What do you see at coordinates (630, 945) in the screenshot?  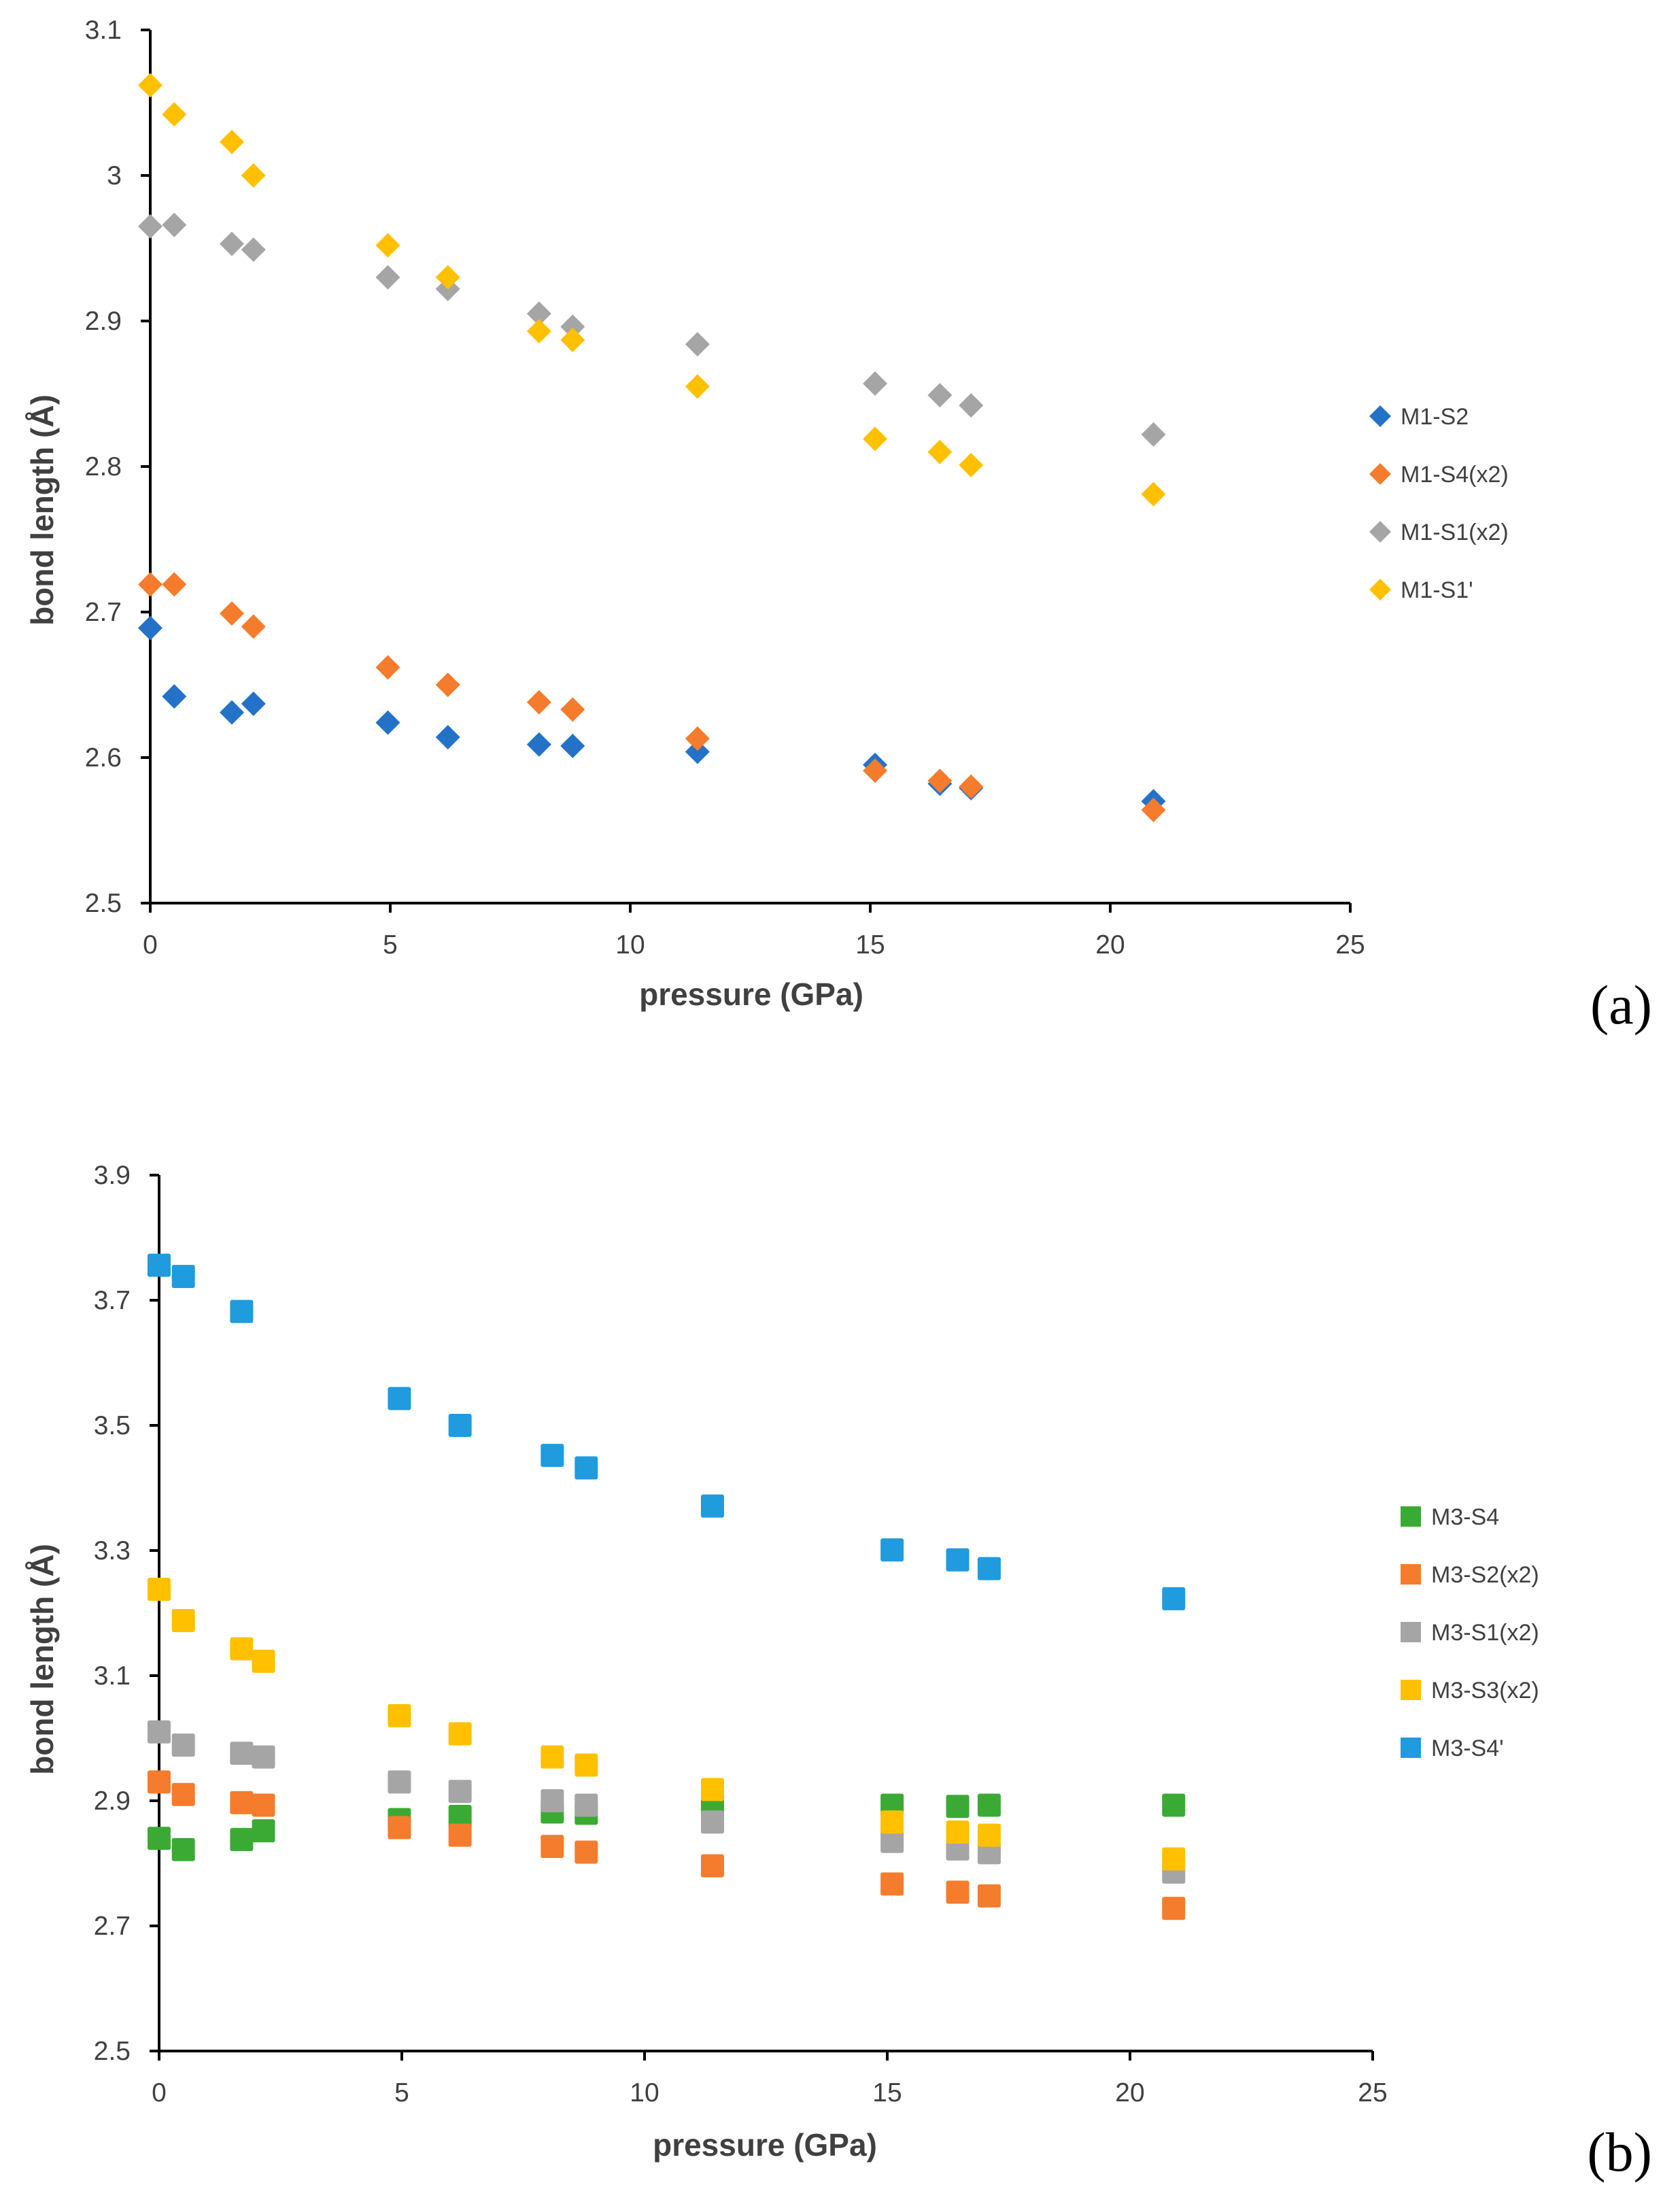 I see `x-tick-label: 10` at bounding box center [630, 945].